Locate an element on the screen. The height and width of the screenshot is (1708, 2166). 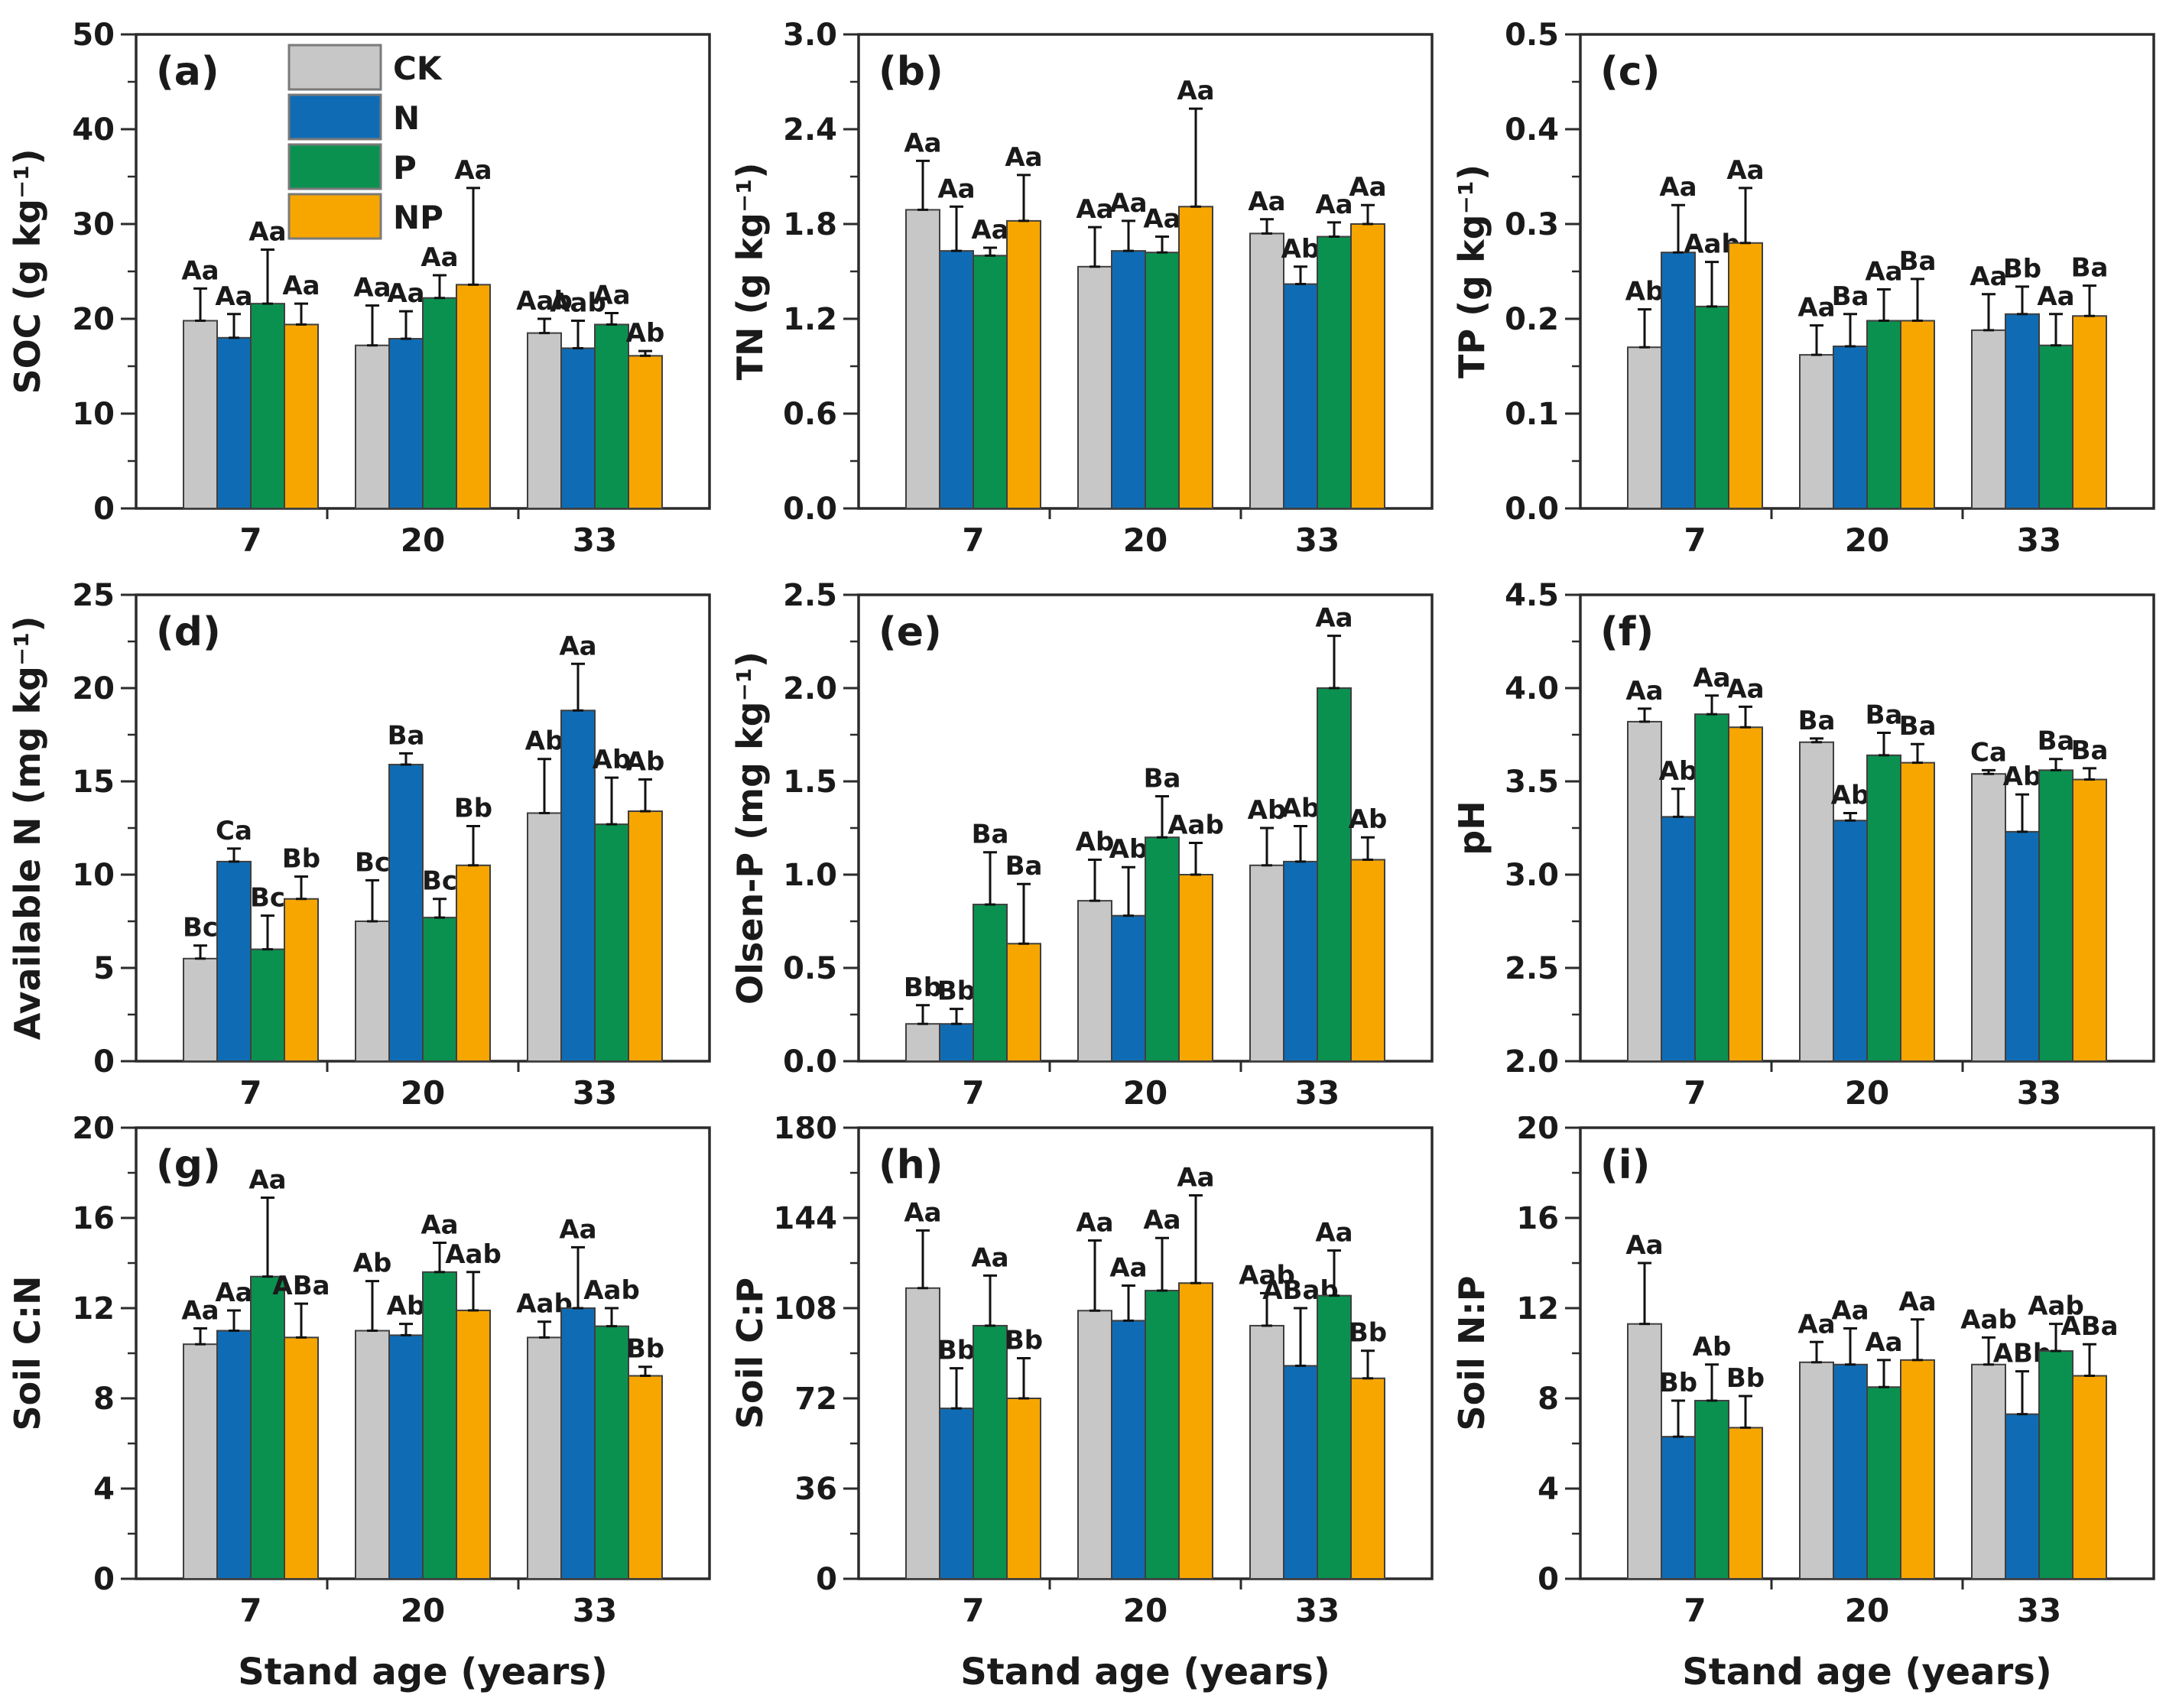
x-tick-label-h-7: 7 is located at coordinates (973, 1610).